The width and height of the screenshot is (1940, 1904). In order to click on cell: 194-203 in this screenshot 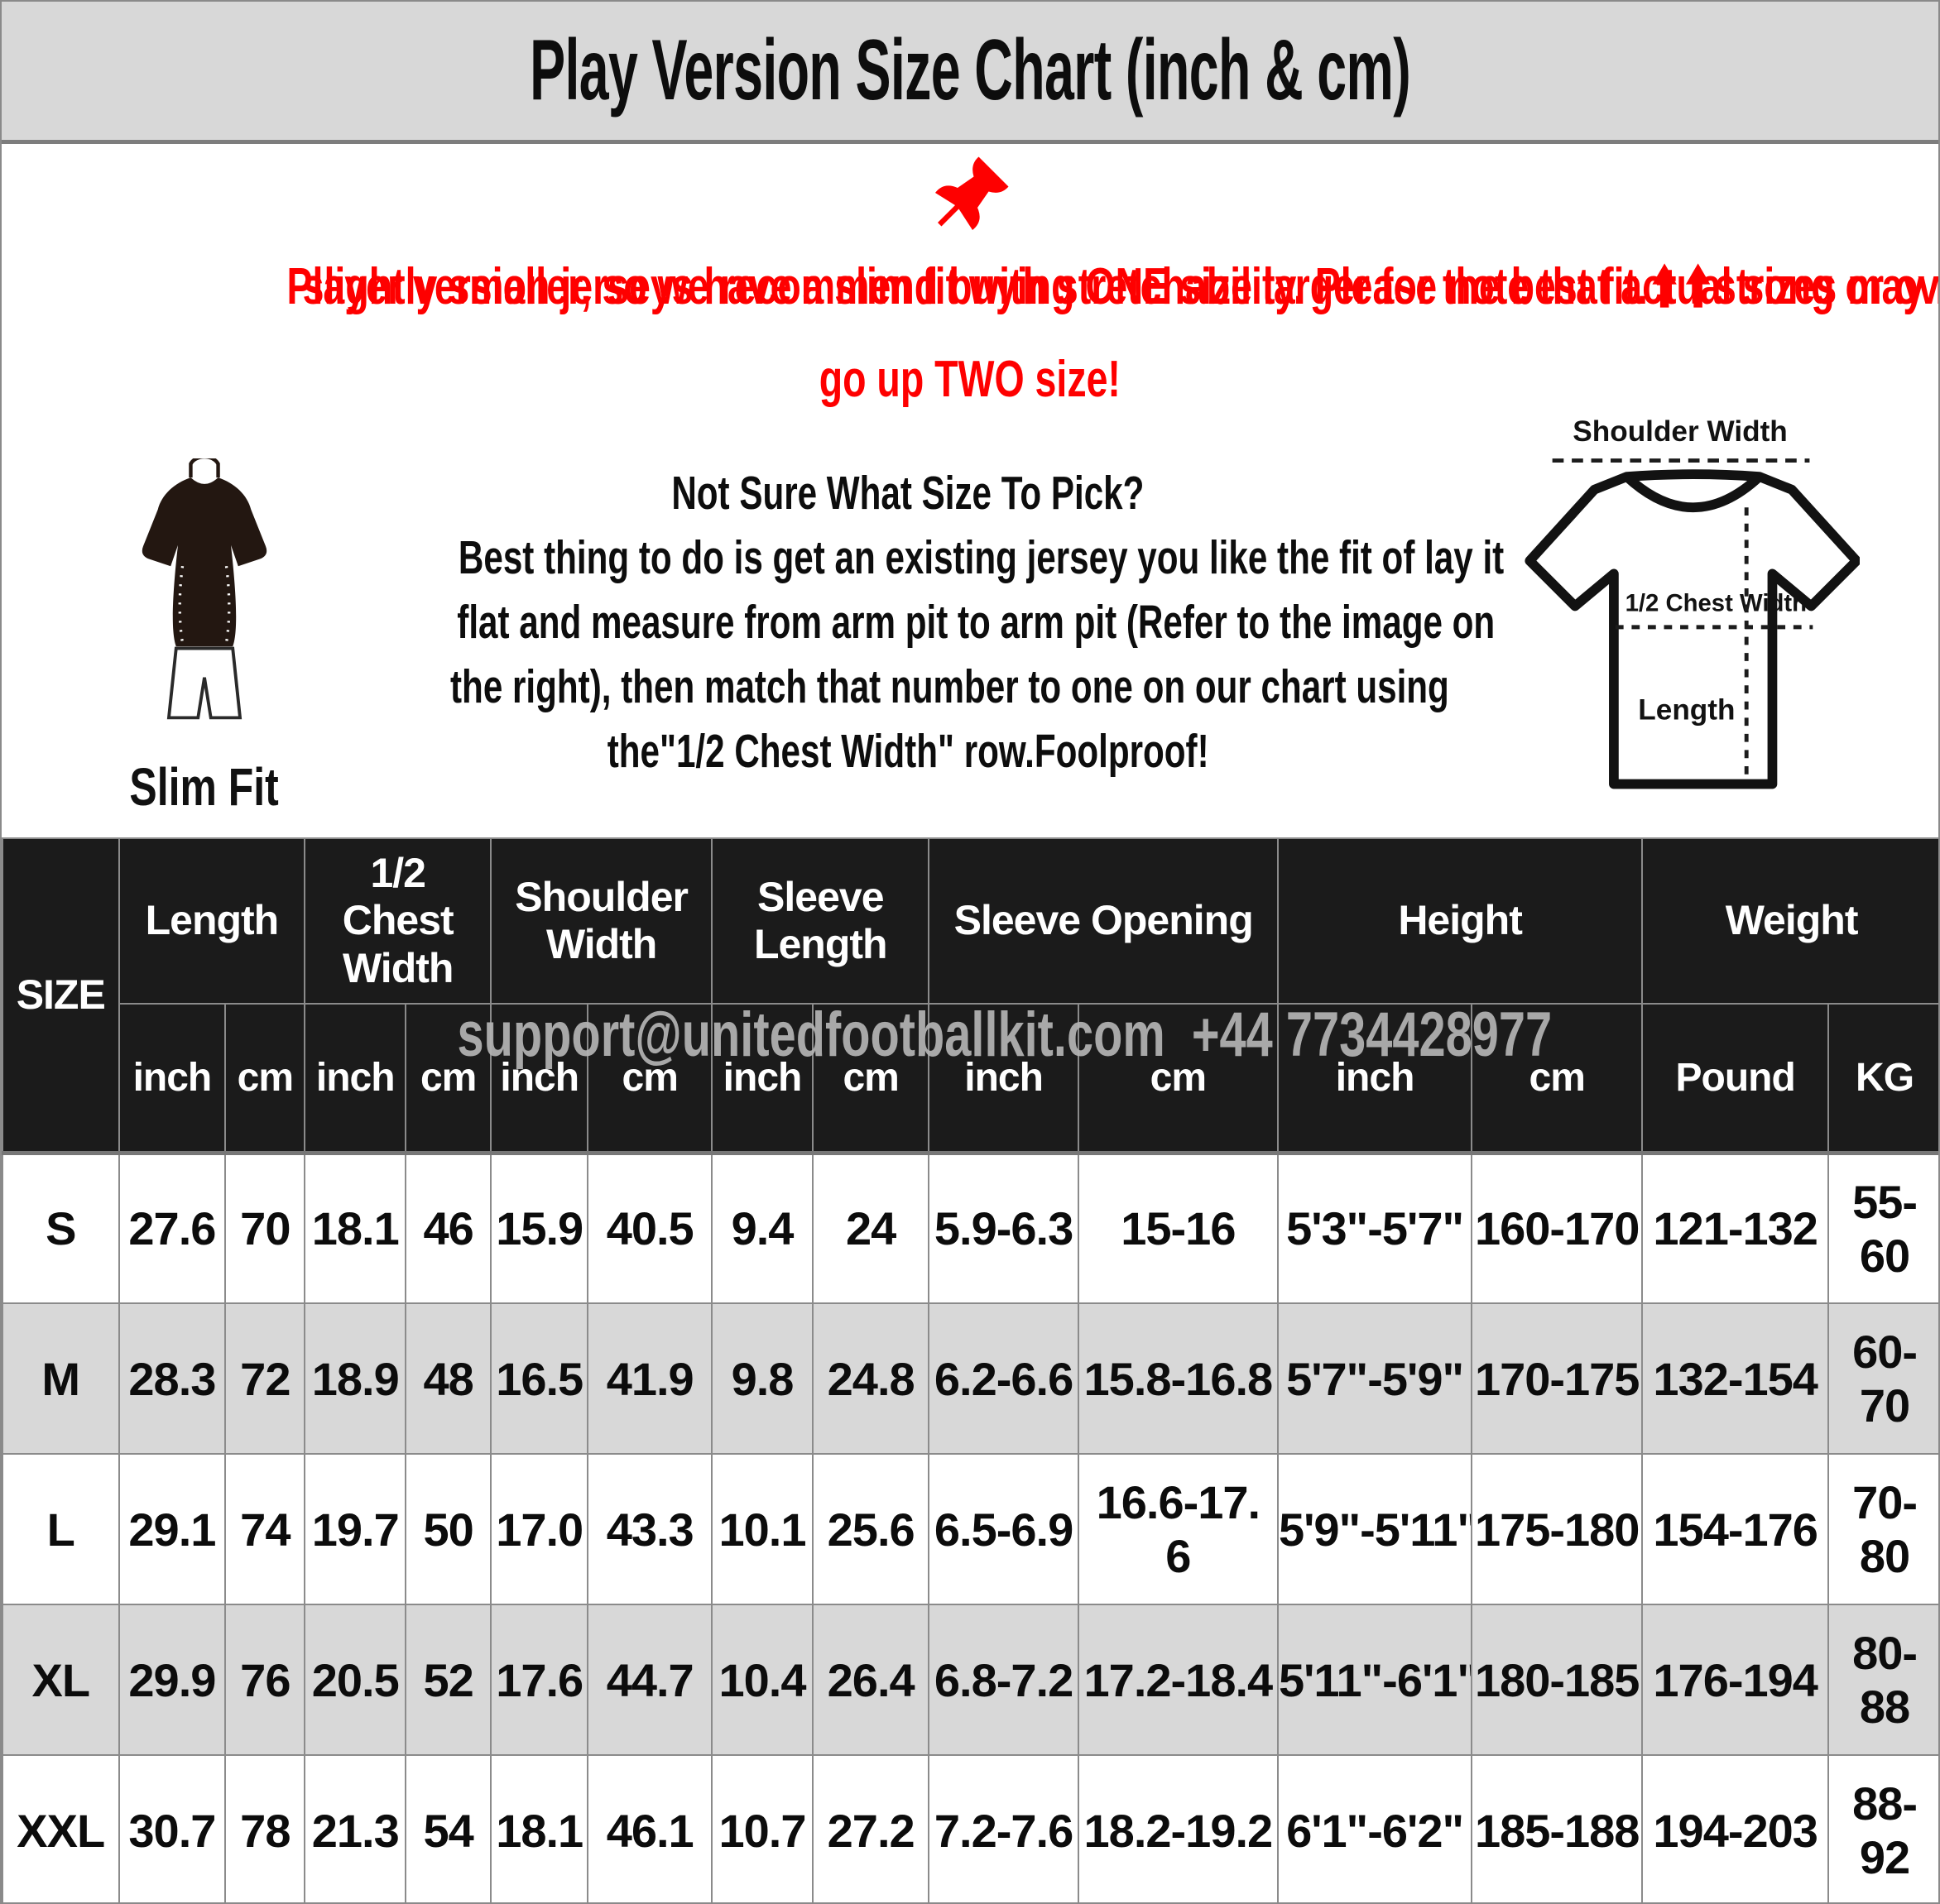, I will do `click(1735, 1828)`.